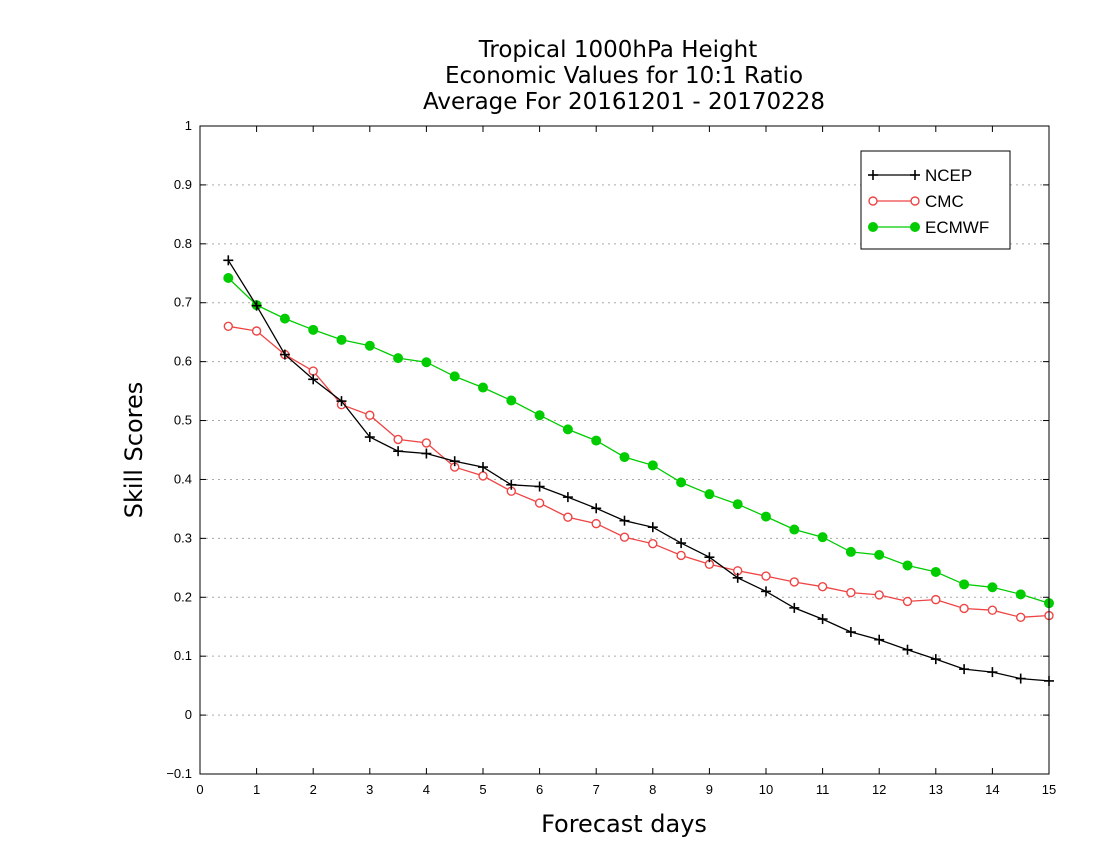  Describe the element at coordinates (183, 243) in the screenshot. I see `y-tick-label: 0.8` at that location.